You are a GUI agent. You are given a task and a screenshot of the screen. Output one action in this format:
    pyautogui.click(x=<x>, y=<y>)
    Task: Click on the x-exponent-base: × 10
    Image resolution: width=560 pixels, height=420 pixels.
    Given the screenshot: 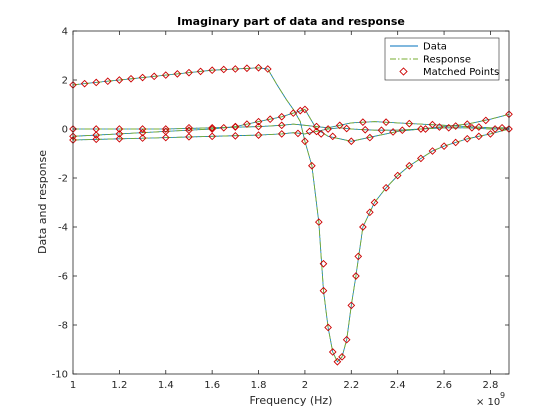 What is the action you would take?
    pyautogui.click(x=488, y=402)
    